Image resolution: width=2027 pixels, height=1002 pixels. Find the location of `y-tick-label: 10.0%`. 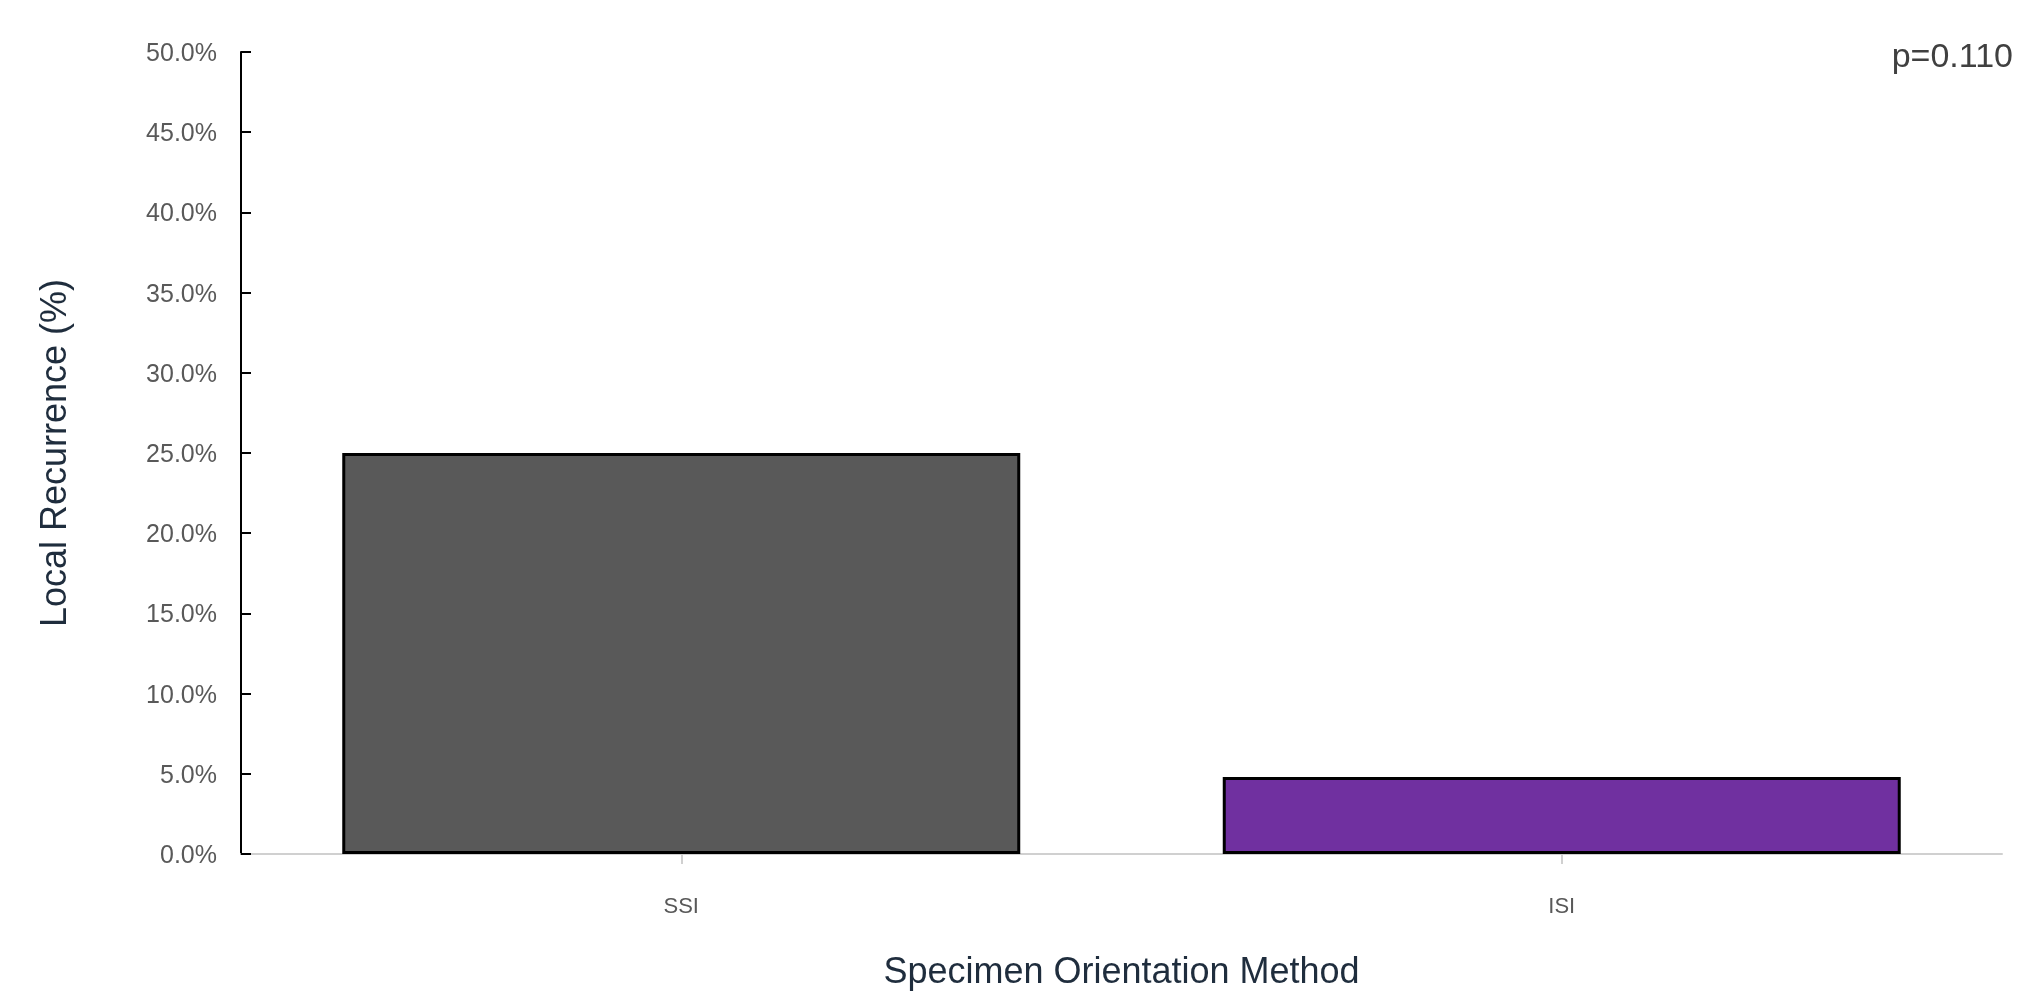

y-tick-label: 10.0% is located at coordinates (181, 693).